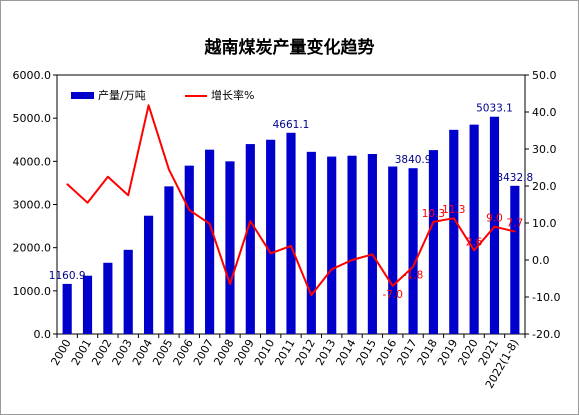 The image size is (579, 415). Describe the element at coordinates (43, 334) in the screenshot. I see `left-tick-label: 0.0` at that location.